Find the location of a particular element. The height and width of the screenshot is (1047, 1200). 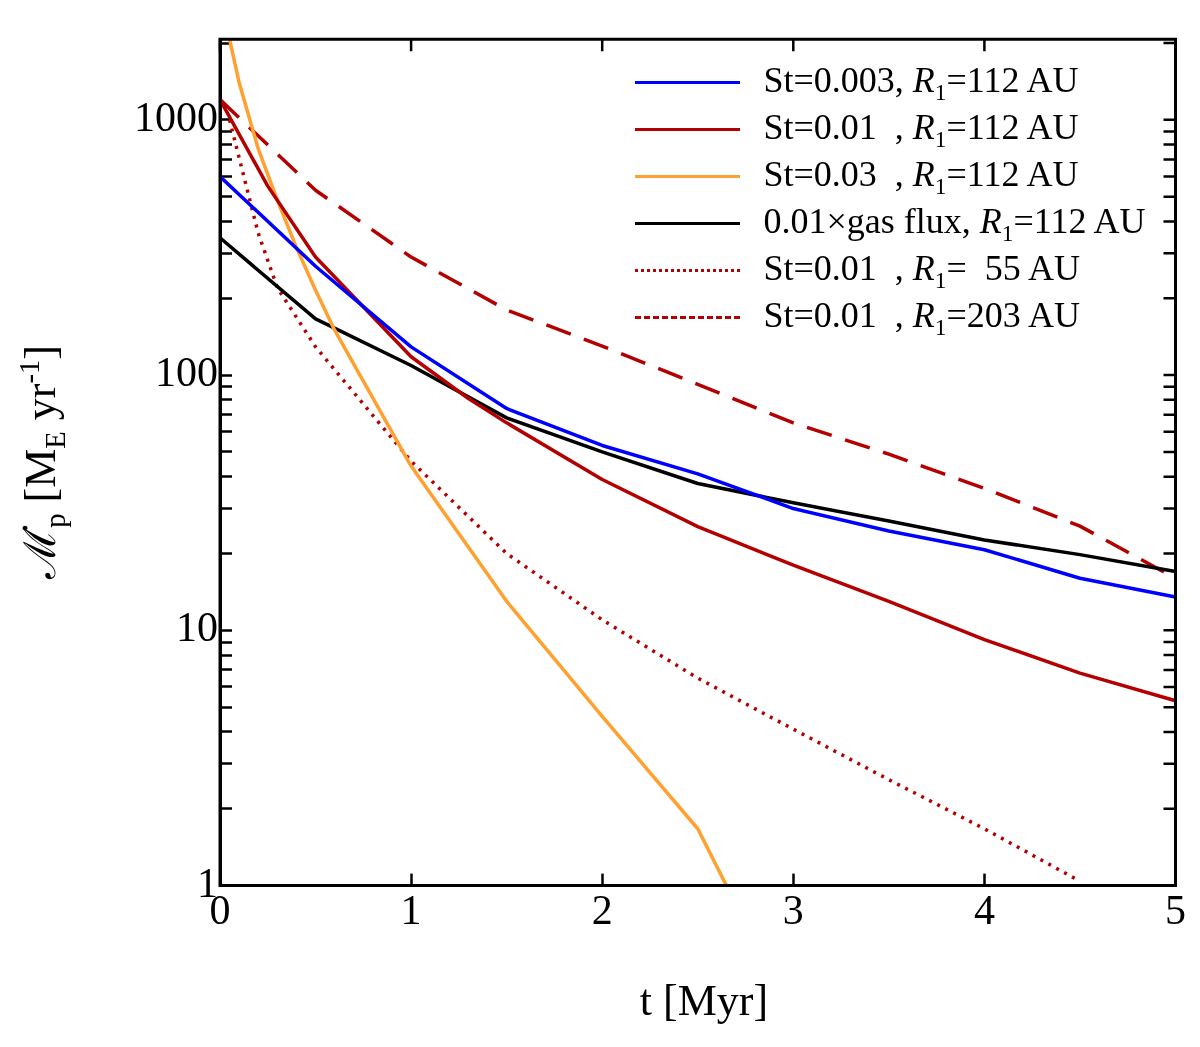

legend-label: St=0.01 , R$_{1}$=203 AU is located at coordinates (921, 318).